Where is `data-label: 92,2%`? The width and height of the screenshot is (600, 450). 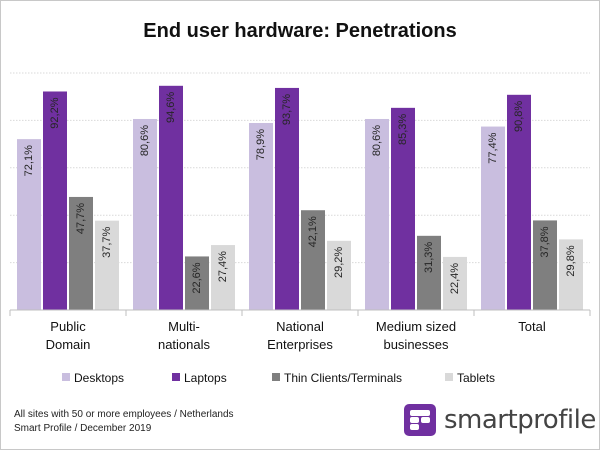
data-label: 92,2% is located at coordinates (55, 112).